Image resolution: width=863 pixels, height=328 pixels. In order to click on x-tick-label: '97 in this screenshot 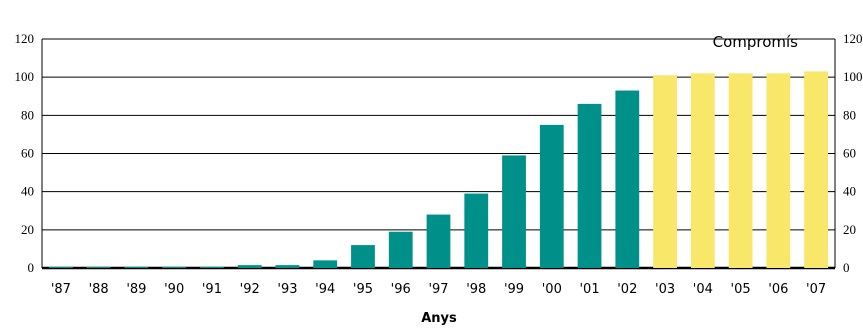, I will do `click(438, 289)`.